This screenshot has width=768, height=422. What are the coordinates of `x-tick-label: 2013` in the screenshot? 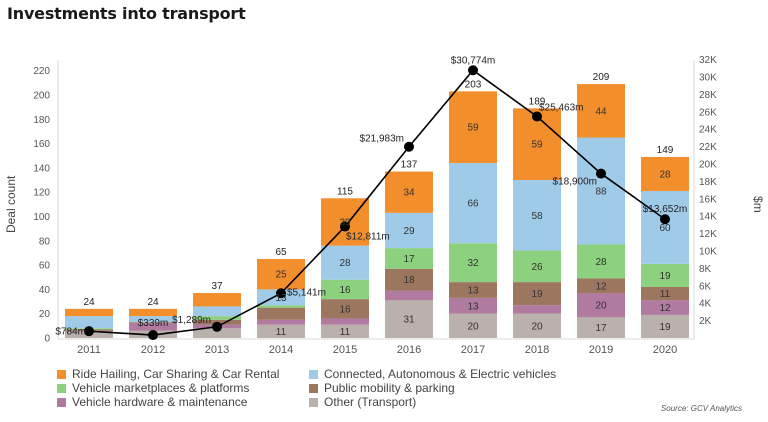 It's located at (217, 350).